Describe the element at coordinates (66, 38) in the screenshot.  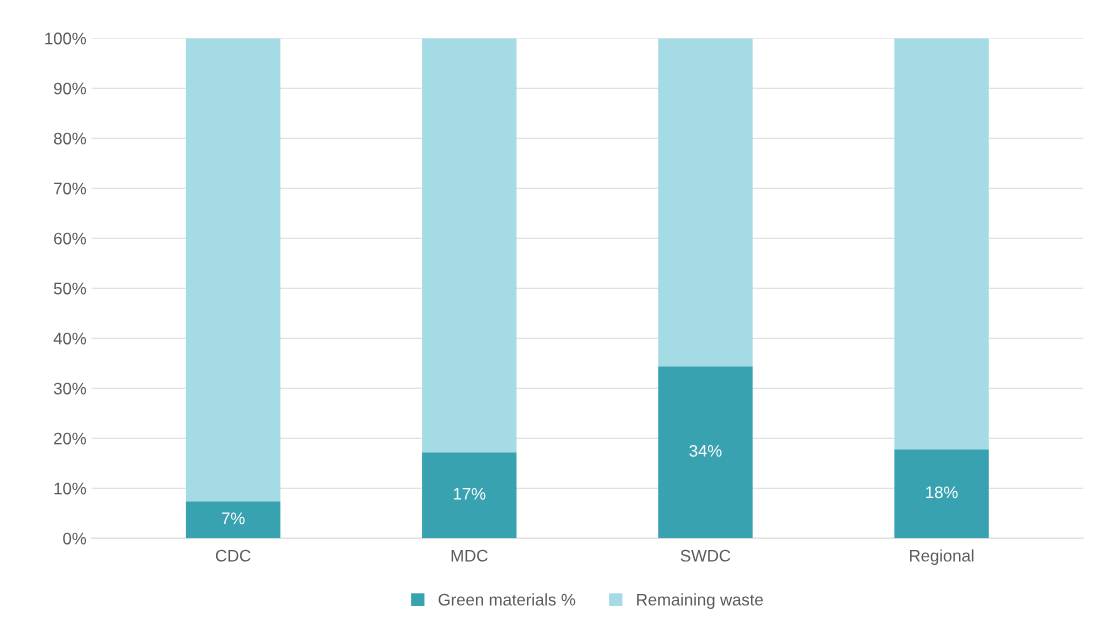
I see `y-tick-label: 100%` at that location.